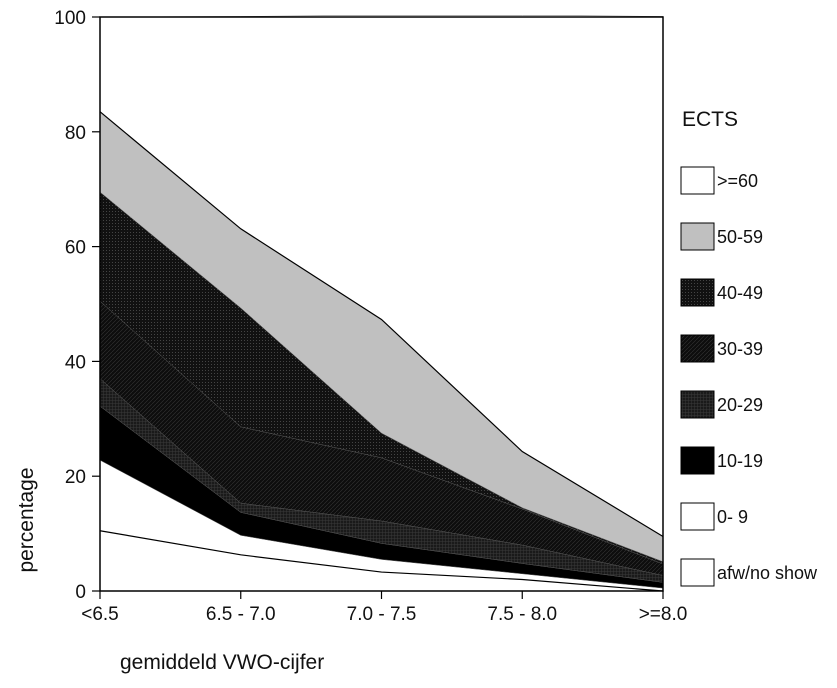  I want to click on x-tick-label: 6.5 - 7.0, so click(241, 614).